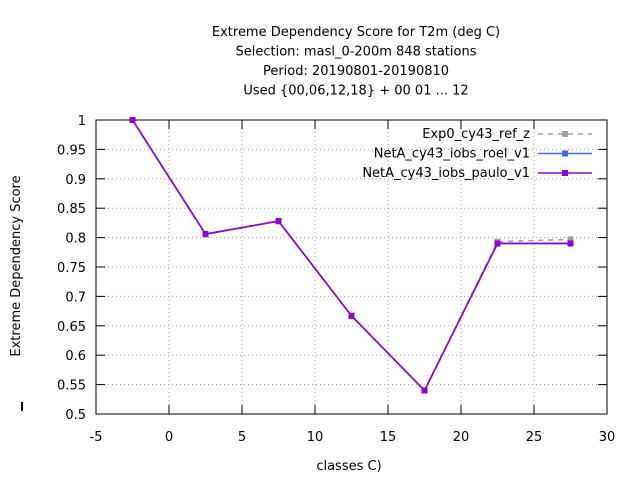 Image resolution: width=640 pixels, height=484 pixels. Describe the element at coordinates (75, 356) in the screenshot. I see `y-tick-label: 0.6` at that location.